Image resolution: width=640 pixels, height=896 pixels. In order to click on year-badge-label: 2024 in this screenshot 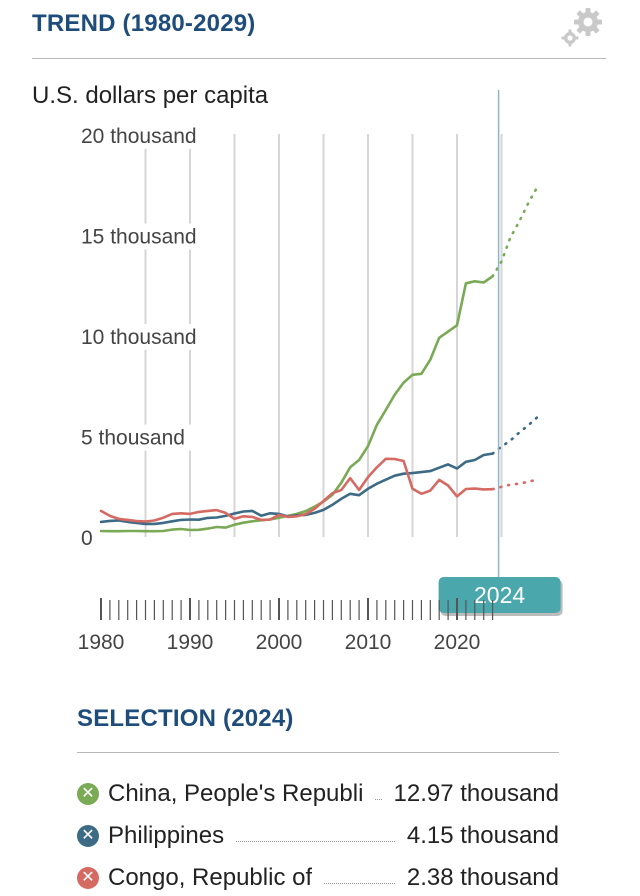, I will do `click(499, 595)`.